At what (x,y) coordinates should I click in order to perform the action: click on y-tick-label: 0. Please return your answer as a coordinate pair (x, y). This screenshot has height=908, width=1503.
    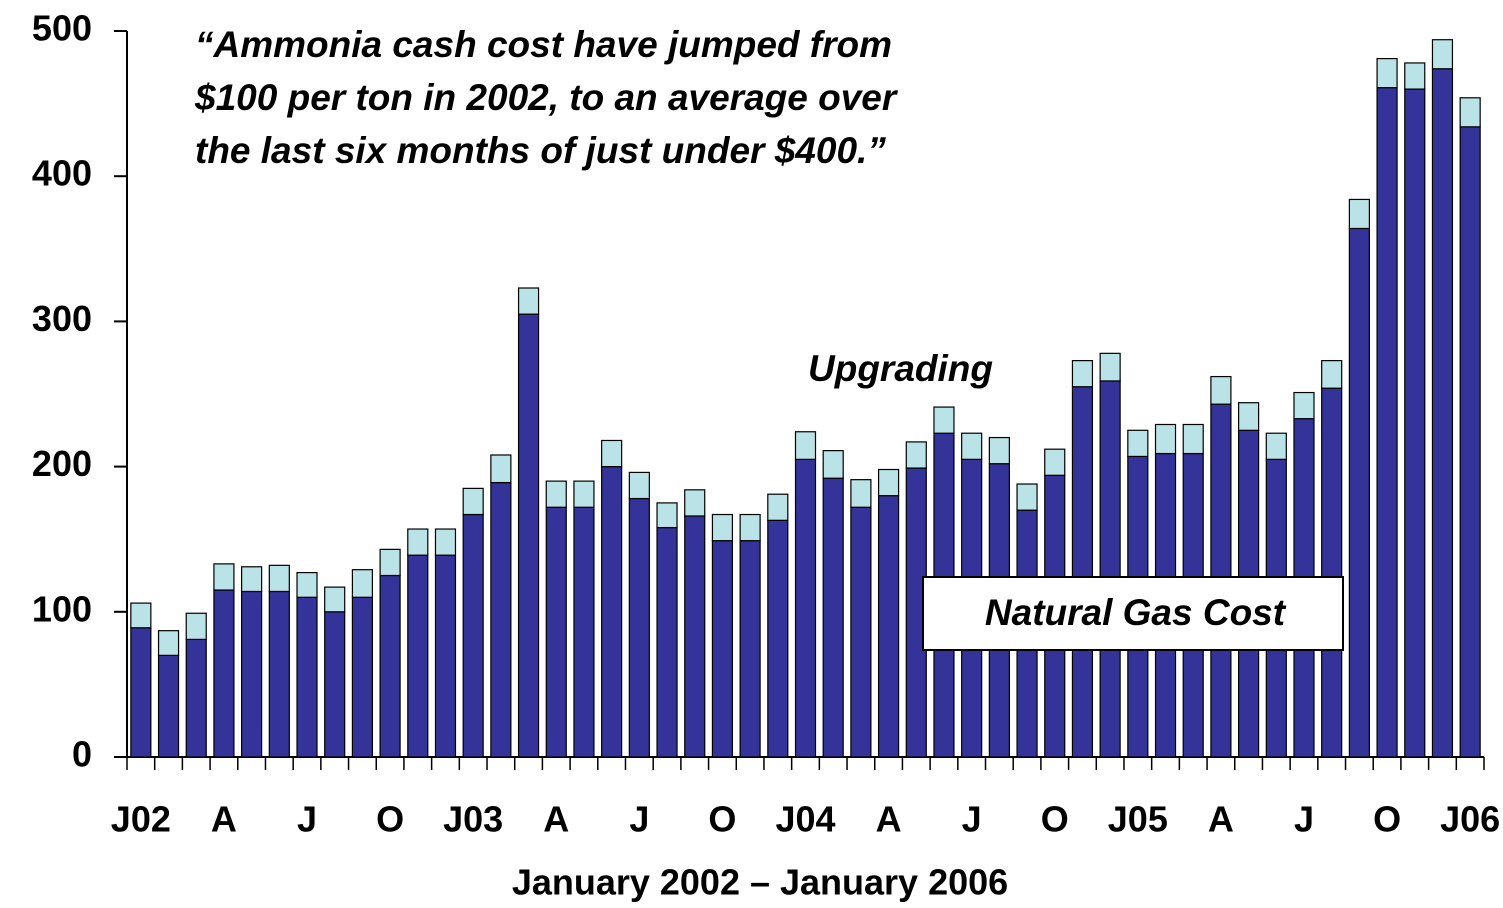
    Looking at the image, I should click on (82, 754).